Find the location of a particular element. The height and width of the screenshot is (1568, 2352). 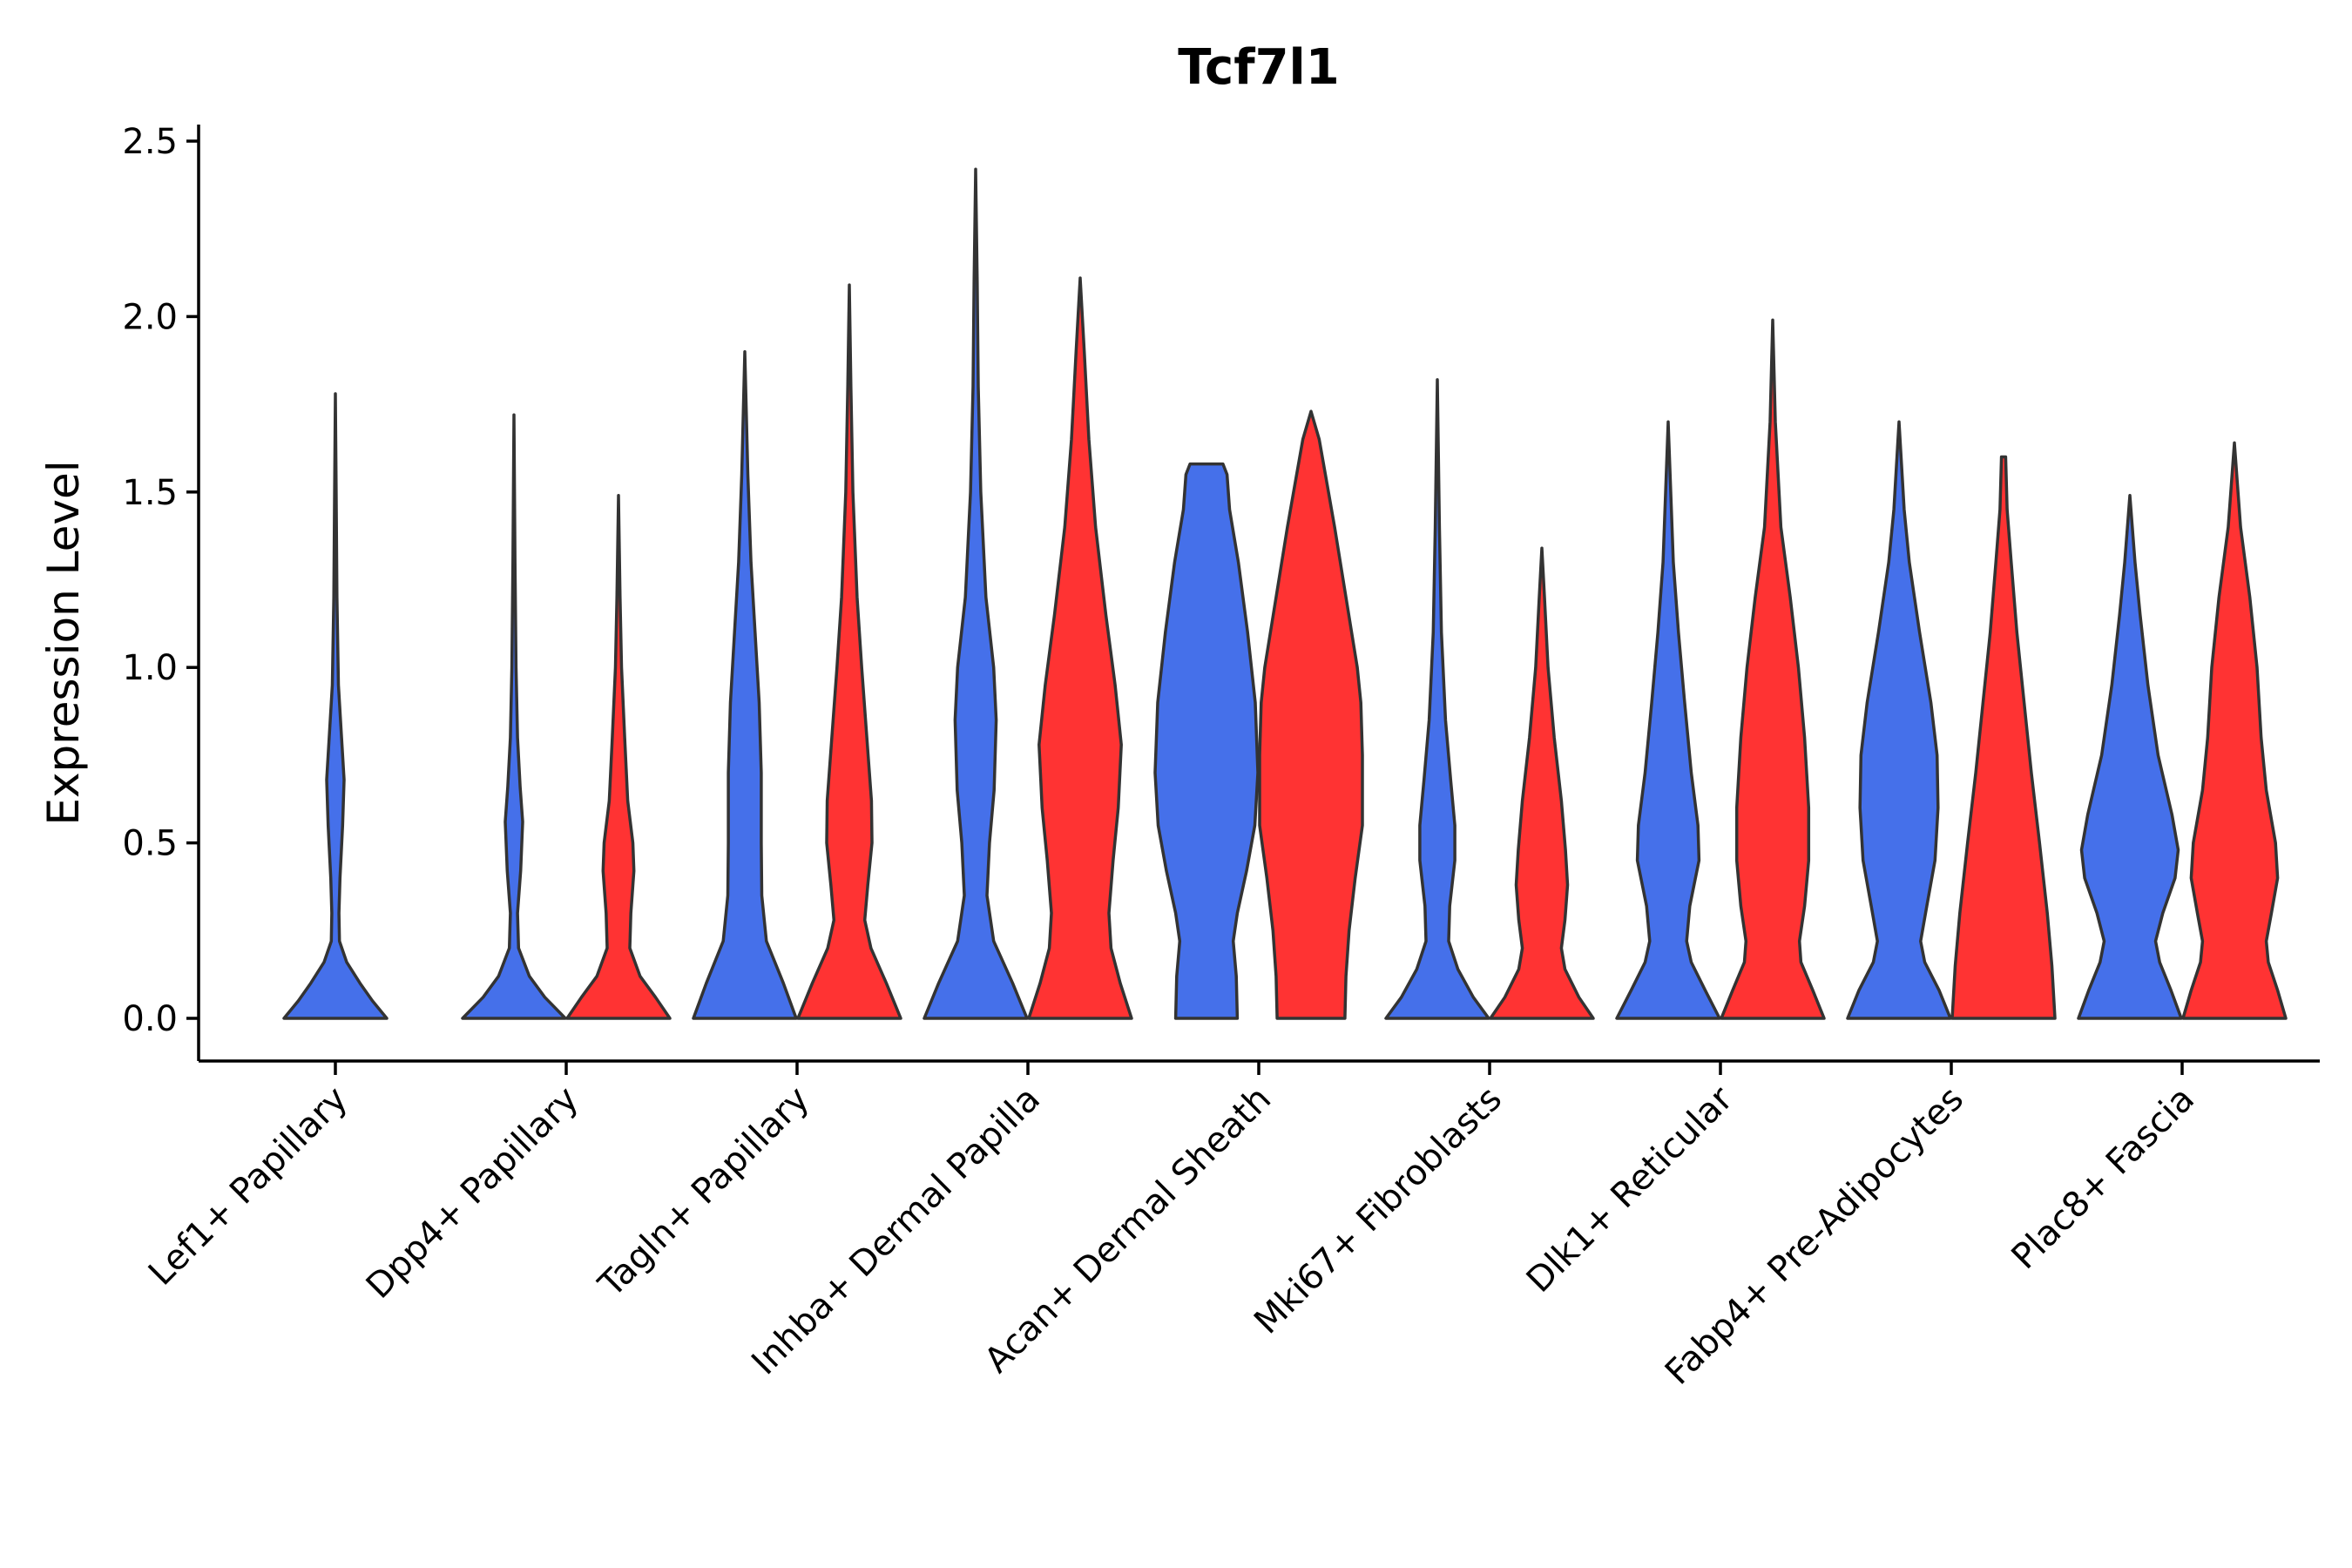

x-tick-label: Plac8+ Fascia is located at coordinates (2103, 1178).